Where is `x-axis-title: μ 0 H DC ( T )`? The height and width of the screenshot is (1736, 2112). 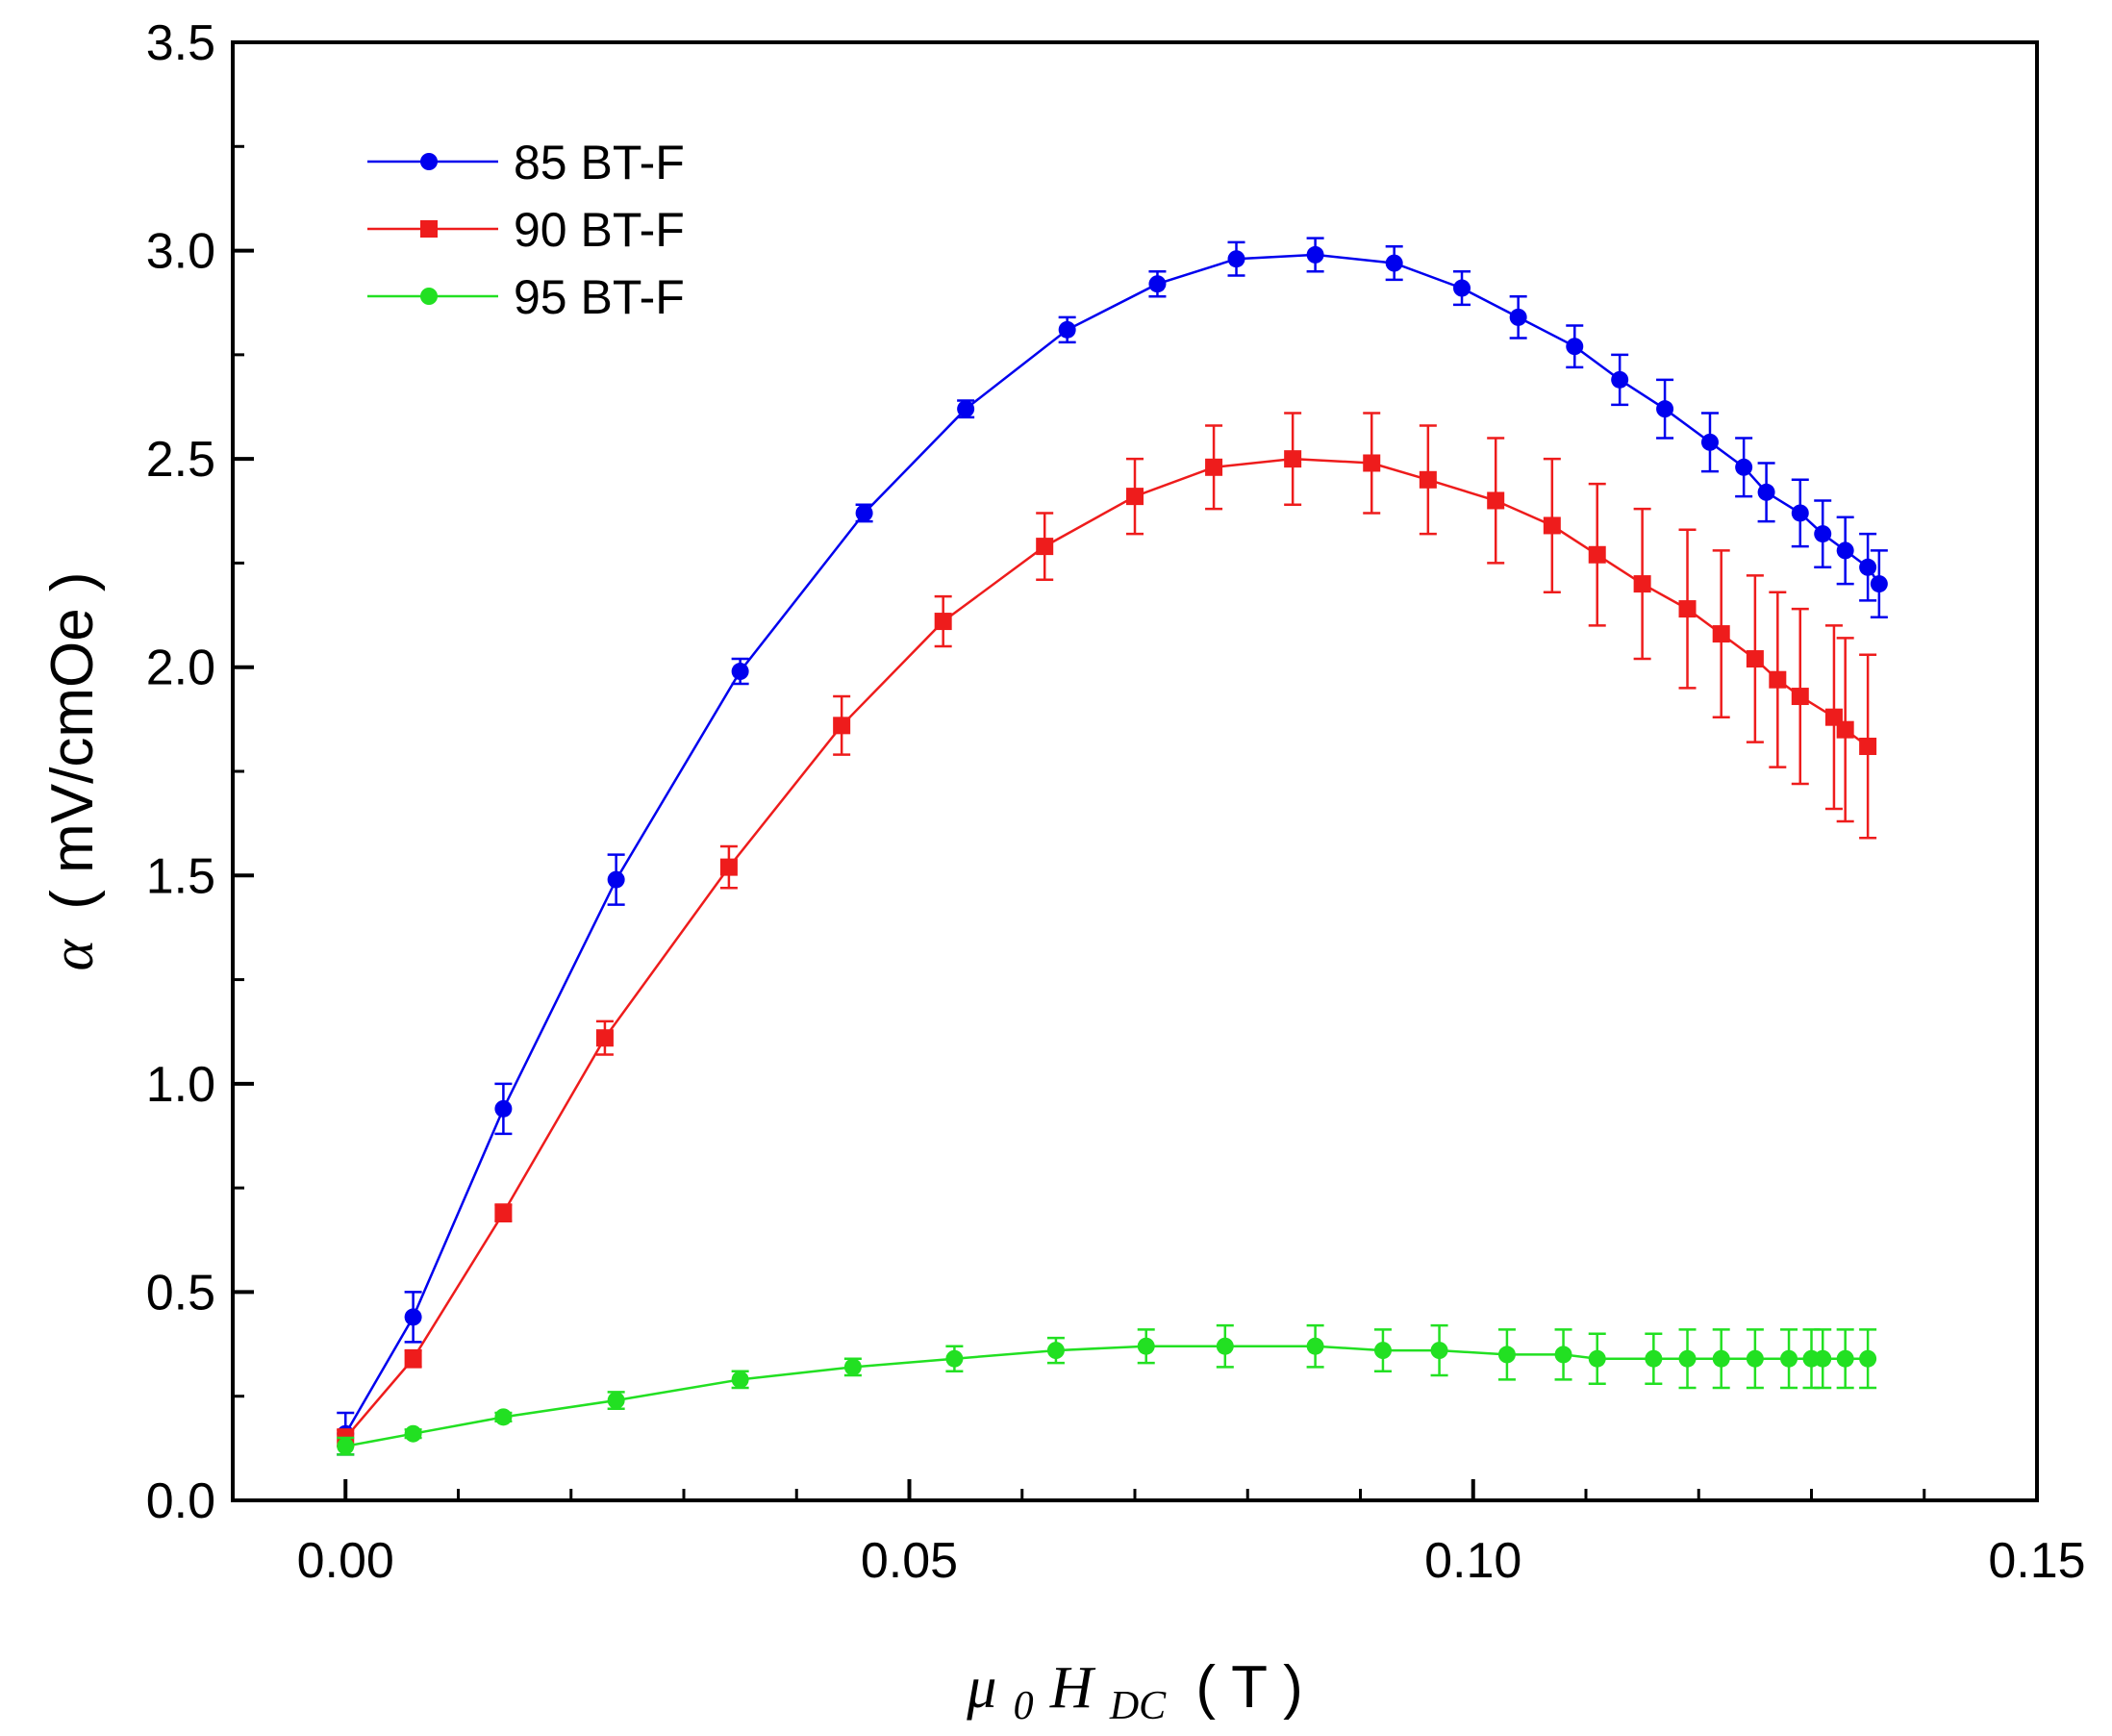 x-axis-title: μ 0 H DC ( T ) is located at coordinates (1134, 1693).